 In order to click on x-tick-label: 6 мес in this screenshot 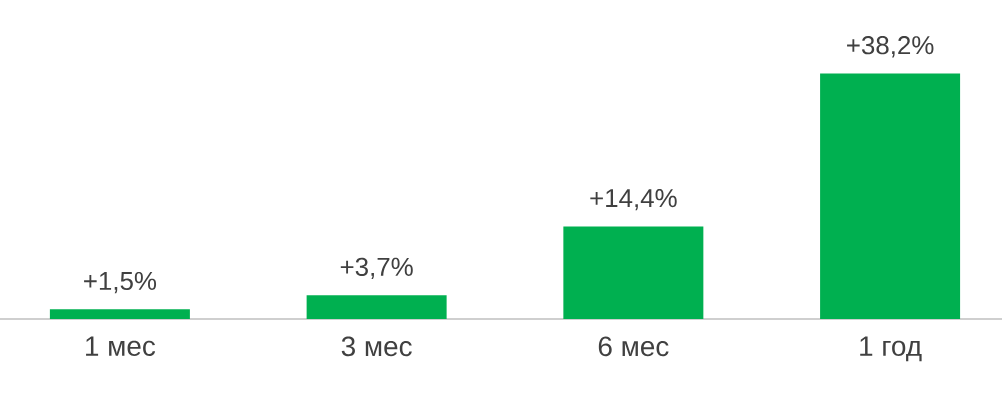, I will do `click(633, 346)`.